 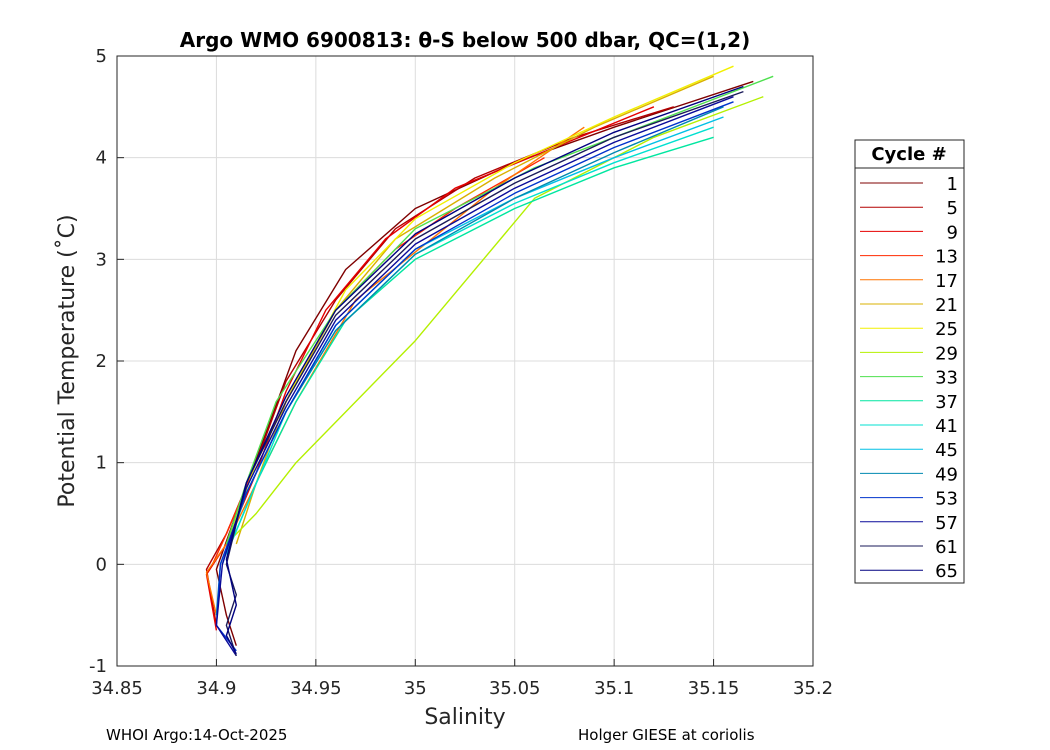 I want to click on legend-label-33: 33, so click(x=946, y=378).